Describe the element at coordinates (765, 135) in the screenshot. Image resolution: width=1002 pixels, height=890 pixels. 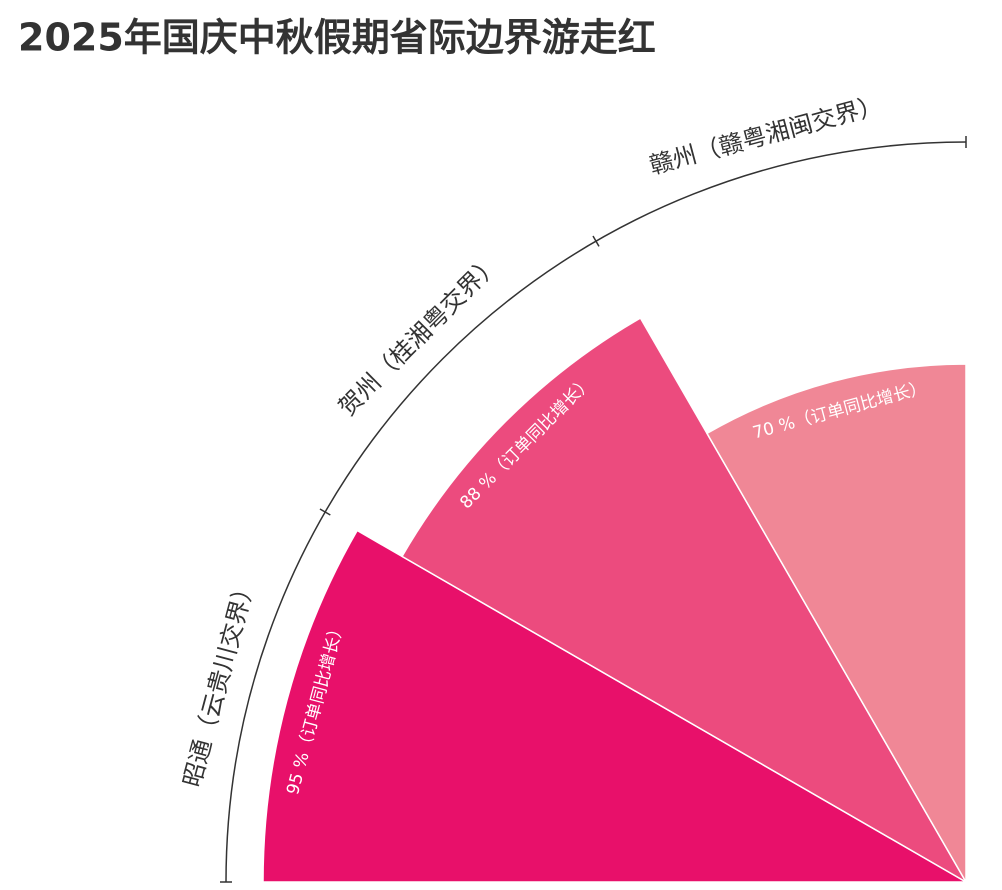
I see `category-label: 赣州（赣粤湘闽交界）` at that location.